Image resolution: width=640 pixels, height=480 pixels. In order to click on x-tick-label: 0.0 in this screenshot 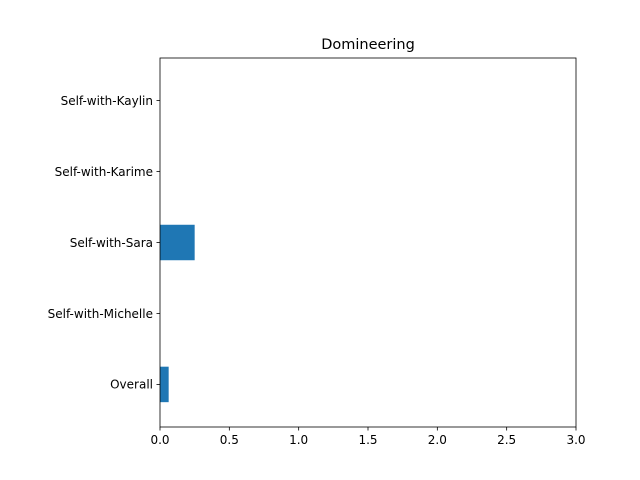, I will do `click(159, 440)`.